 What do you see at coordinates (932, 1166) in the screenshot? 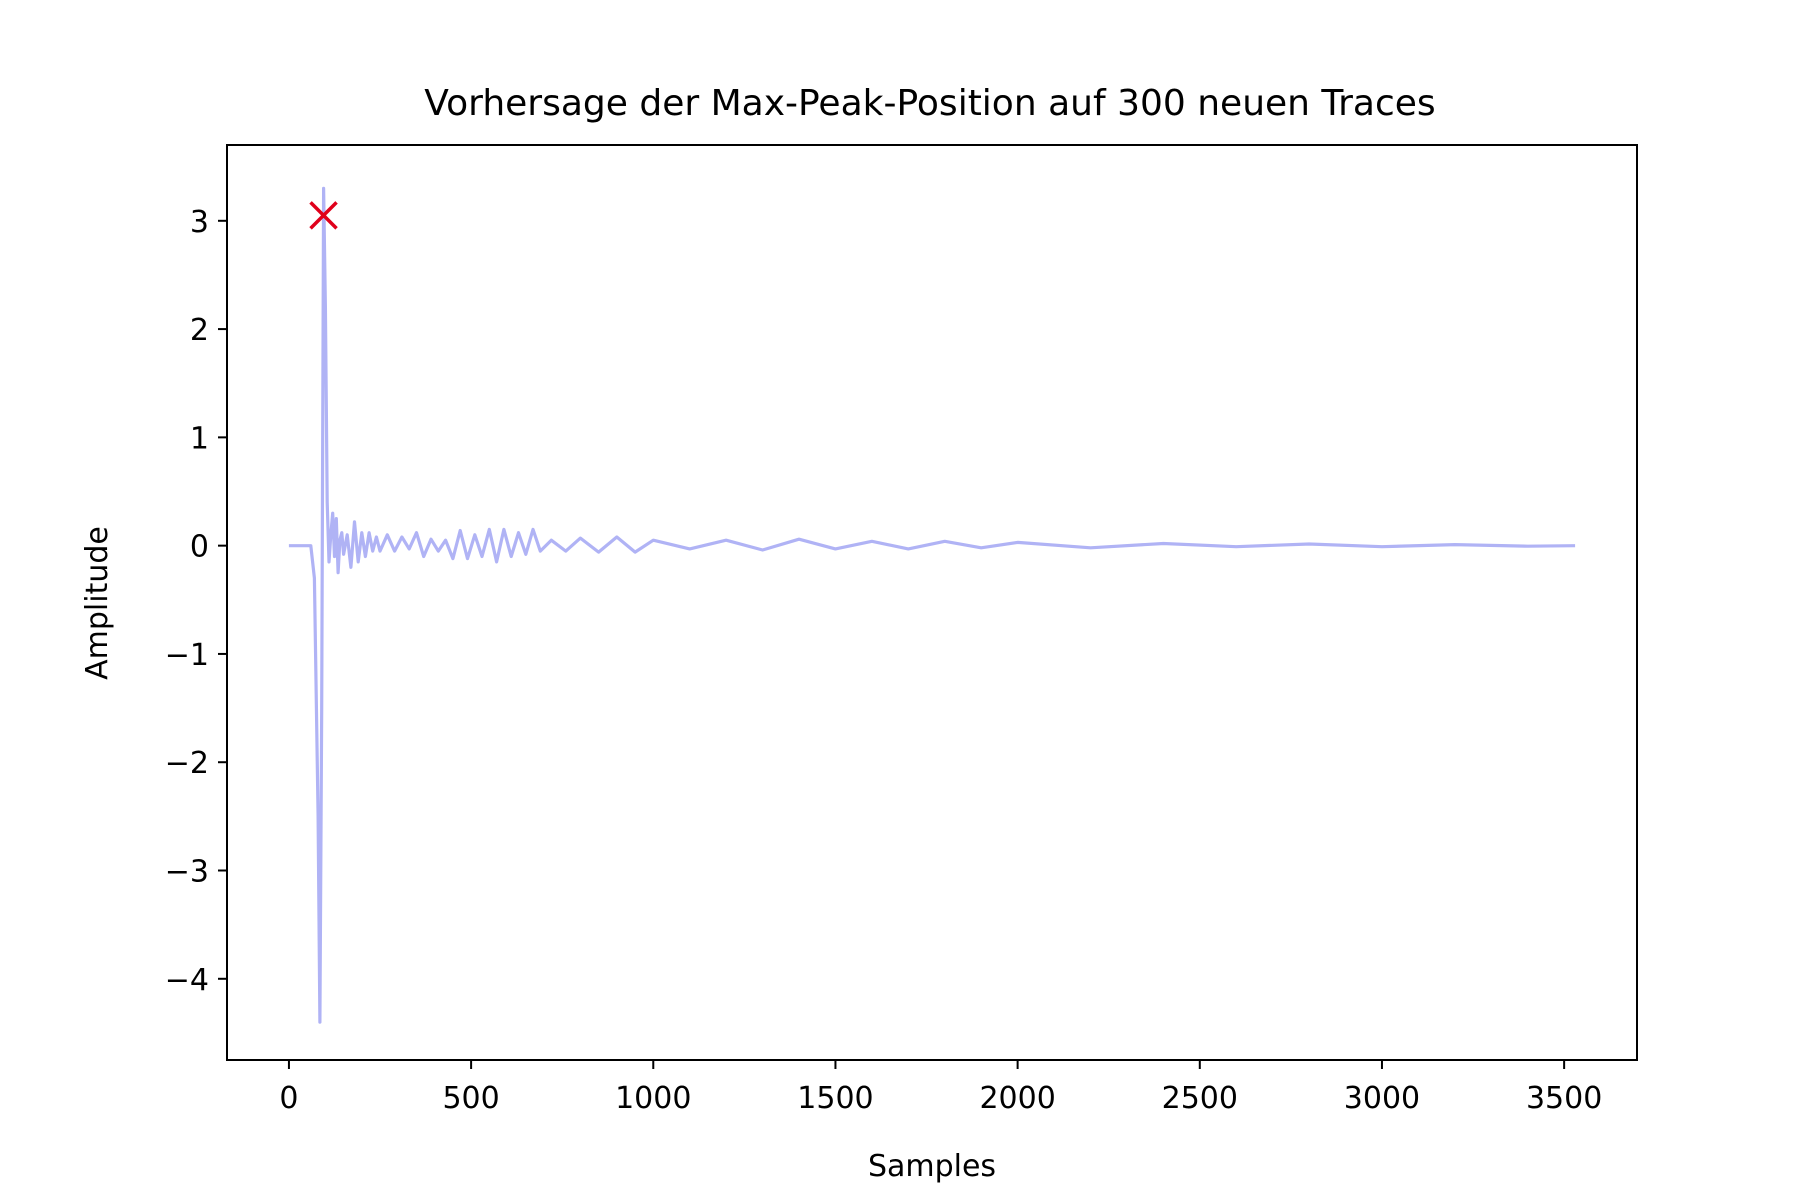
I see `x-axis-label: Samples` at bounding box center [932, 1166].